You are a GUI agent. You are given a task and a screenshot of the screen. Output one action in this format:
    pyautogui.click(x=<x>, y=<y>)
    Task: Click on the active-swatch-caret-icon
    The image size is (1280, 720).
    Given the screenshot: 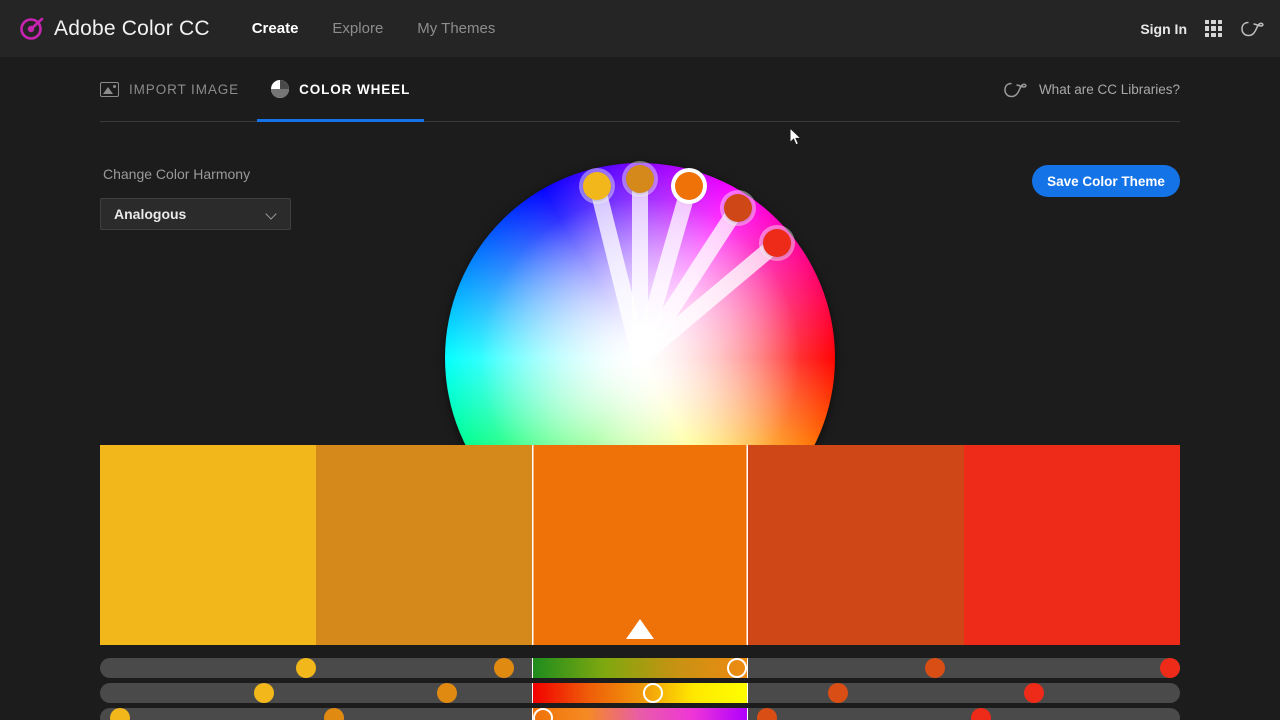 What is the action you would take?
    pyautogui.click(x=640, y=629)
    